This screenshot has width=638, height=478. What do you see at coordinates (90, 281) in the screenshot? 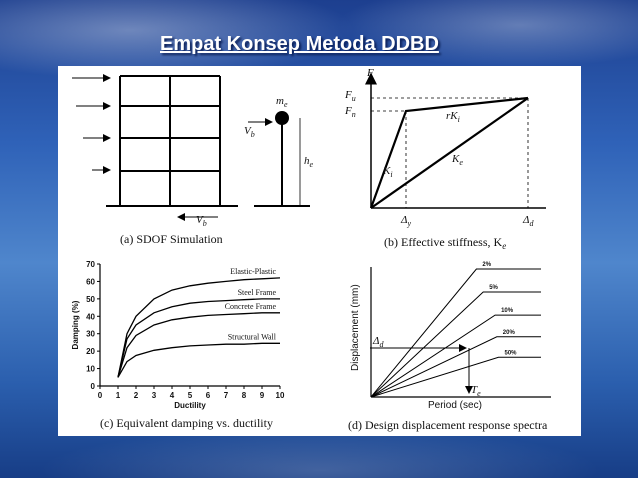
I see `y-tick-label: 60` at bounding box center [90, 281].